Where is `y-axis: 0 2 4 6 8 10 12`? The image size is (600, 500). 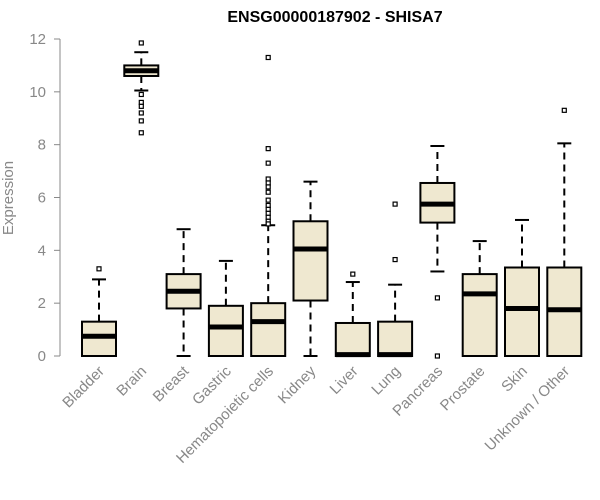 y-axis: 0 2 4 6 8 10 12 is located at coordinates (45, 198).